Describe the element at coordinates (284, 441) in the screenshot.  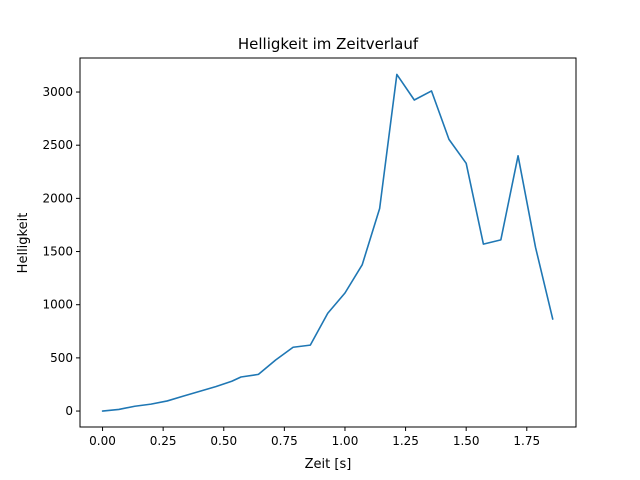
I see `x-tick-label: 0.75` at that location.